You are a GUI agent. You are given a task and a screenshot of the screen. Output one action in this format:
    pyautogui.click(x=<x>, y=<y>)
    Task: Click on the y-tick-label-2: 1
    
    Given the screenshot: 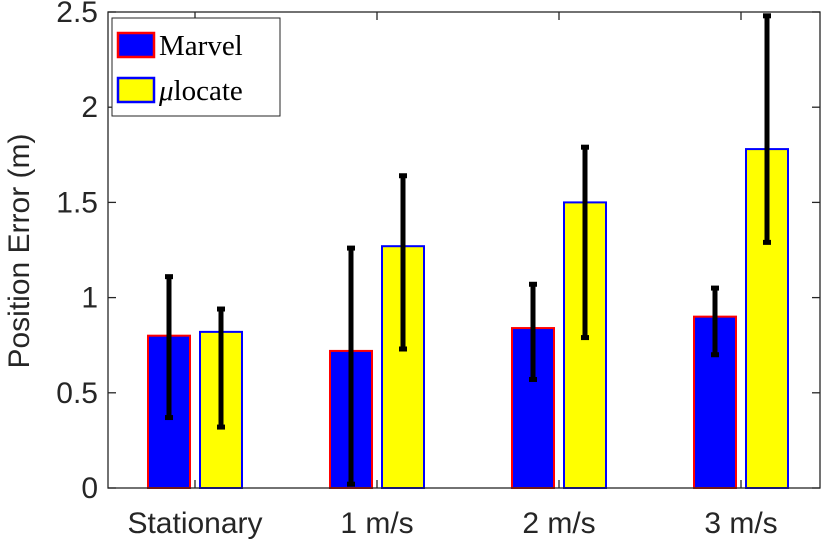 What is the action you would take?
    pyautogui.click(x=89, y=298)
    